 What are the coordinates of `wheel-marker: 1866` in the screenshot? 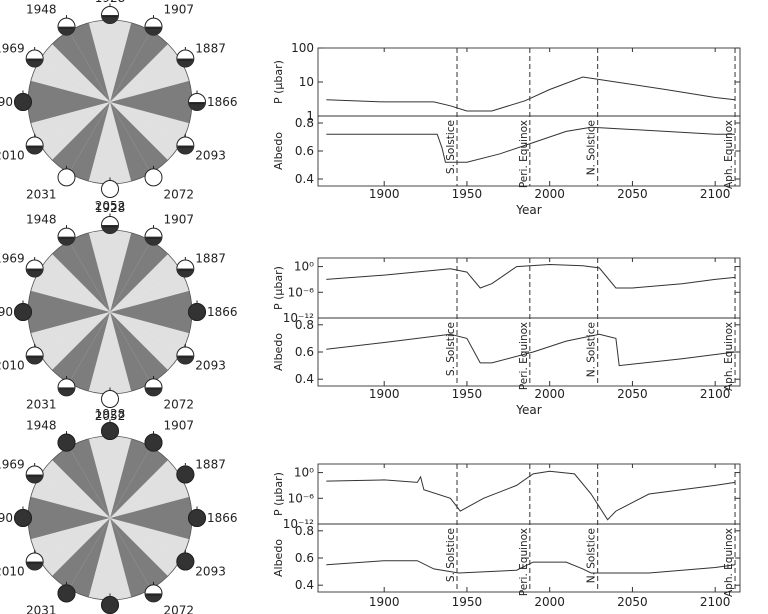 It's located at (213, 100).